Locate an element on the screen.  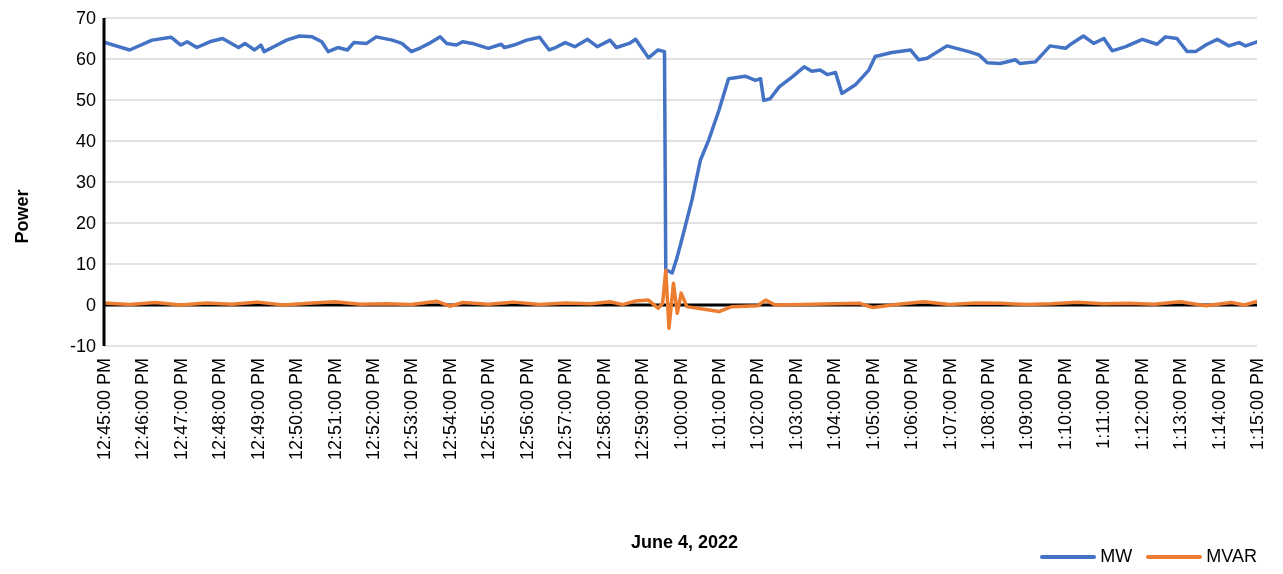
x-tick-label: 1:00:00 PM is located at coordinates (680, 404).